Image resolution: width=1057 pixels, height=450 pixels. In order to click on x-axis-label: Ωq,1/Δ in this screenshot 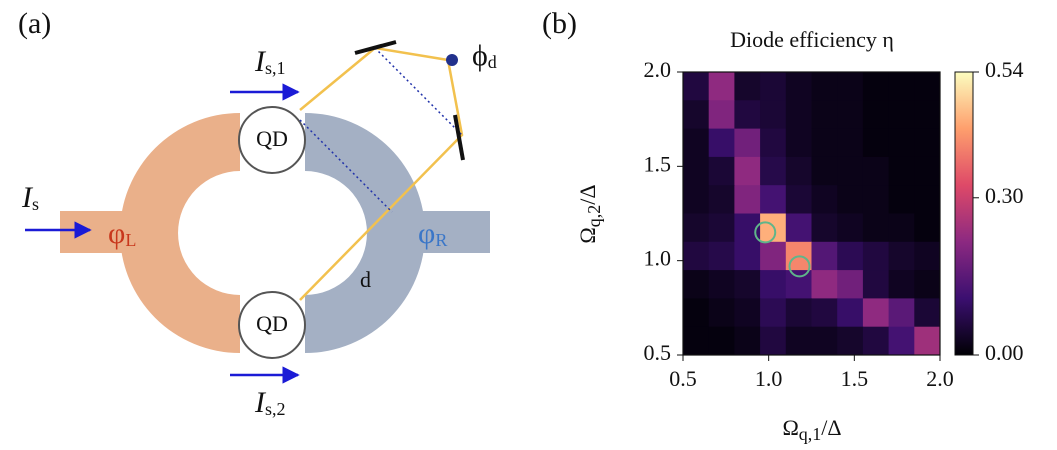, I will do `click(811, 429)`.